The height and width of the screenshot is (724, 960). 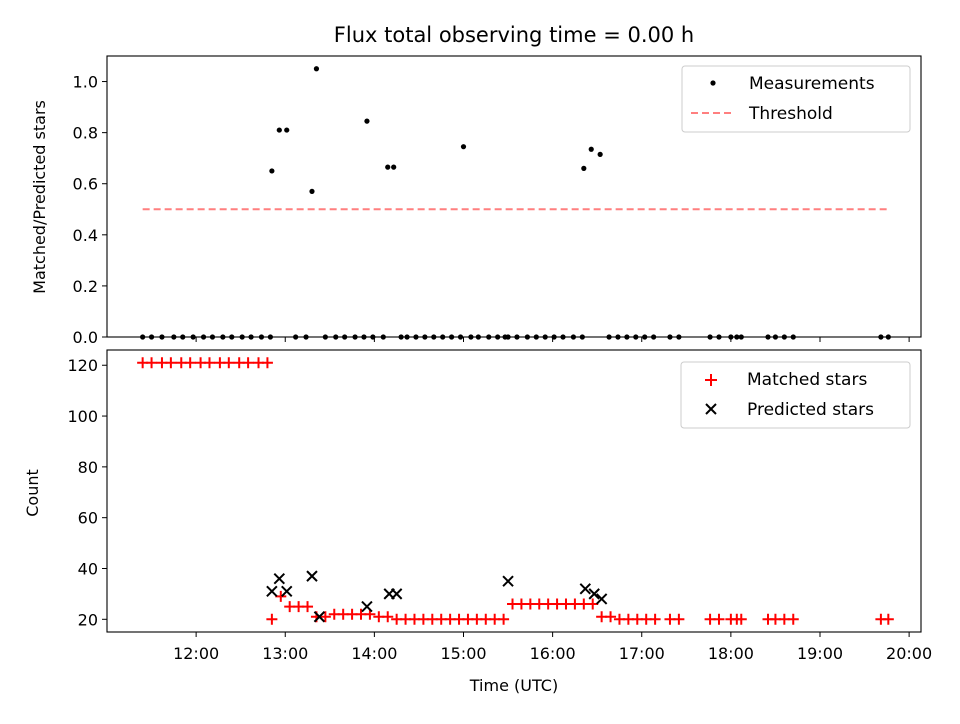 I want to click on bottom-legend-box, so click(x=795, y=395).